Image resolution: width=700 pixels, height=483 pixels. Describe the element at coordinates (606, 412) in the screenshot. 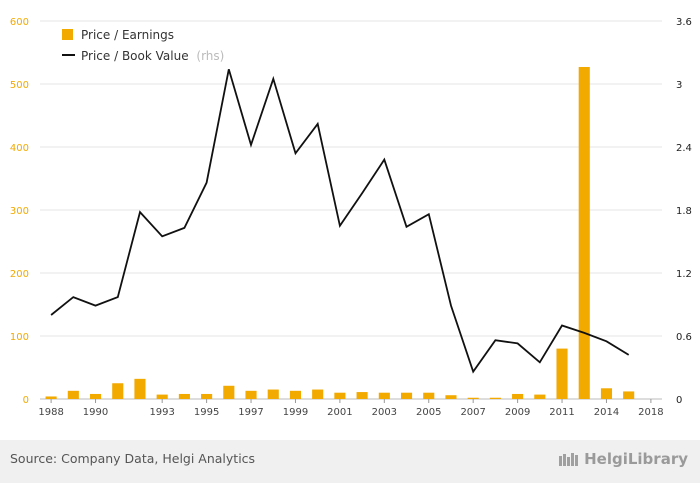

I see `x-tick-label: 2014` at that location.